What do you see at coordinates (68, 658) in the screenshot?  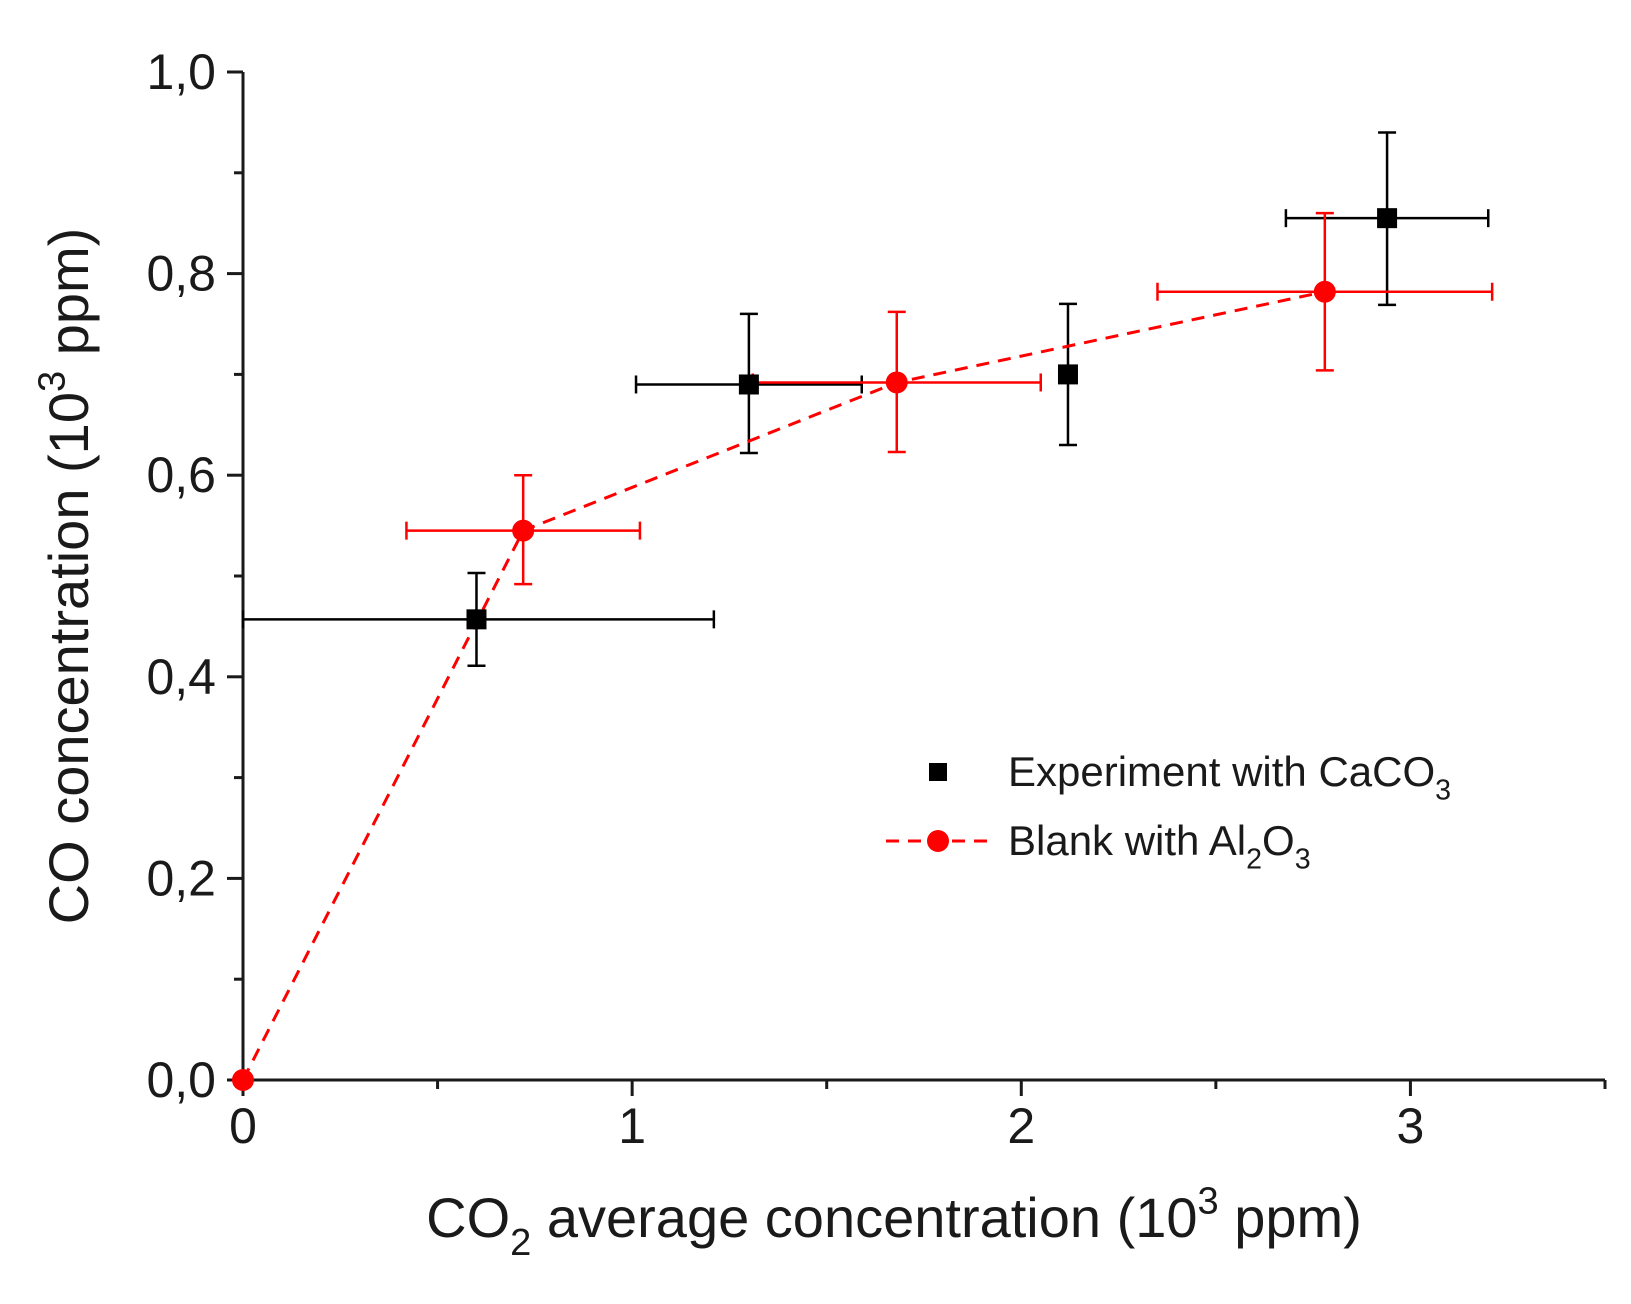 I see `y-axis-title-part-0: CO concentration (10` at bounding box center [68, 658].